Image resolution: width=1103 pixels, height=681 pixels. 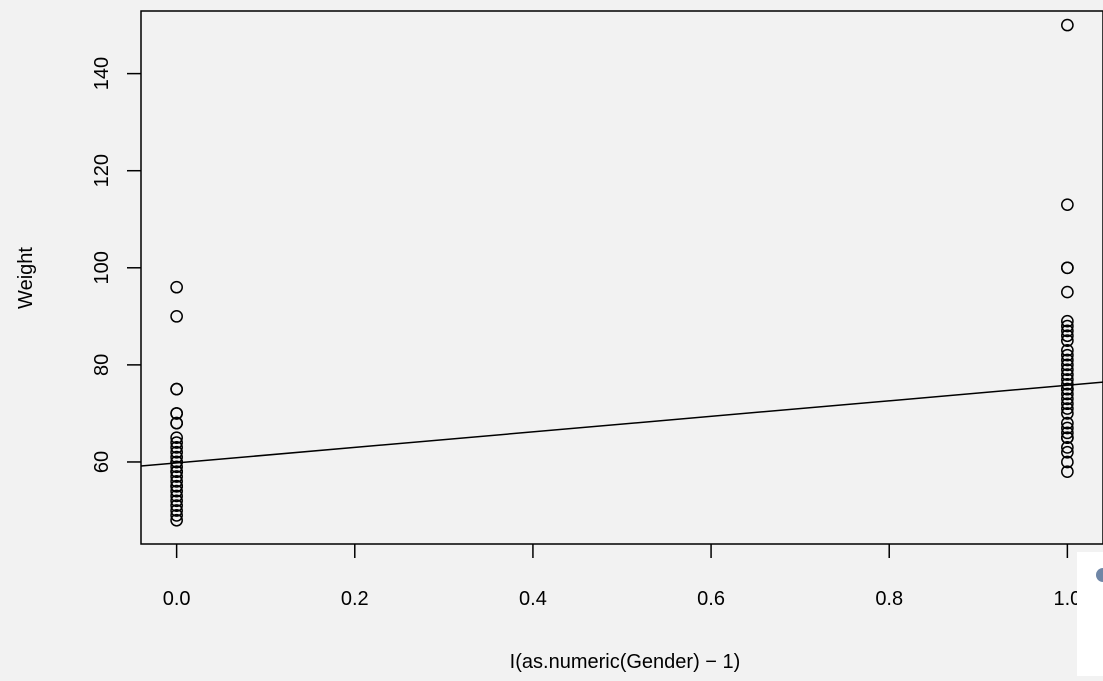 What do you see at coordinates (622, 577) in the screenshot?
I see `x-axis: 0.0 0.2 0.4 0.6 0.8 1.0` at bounding box center [622, 577].